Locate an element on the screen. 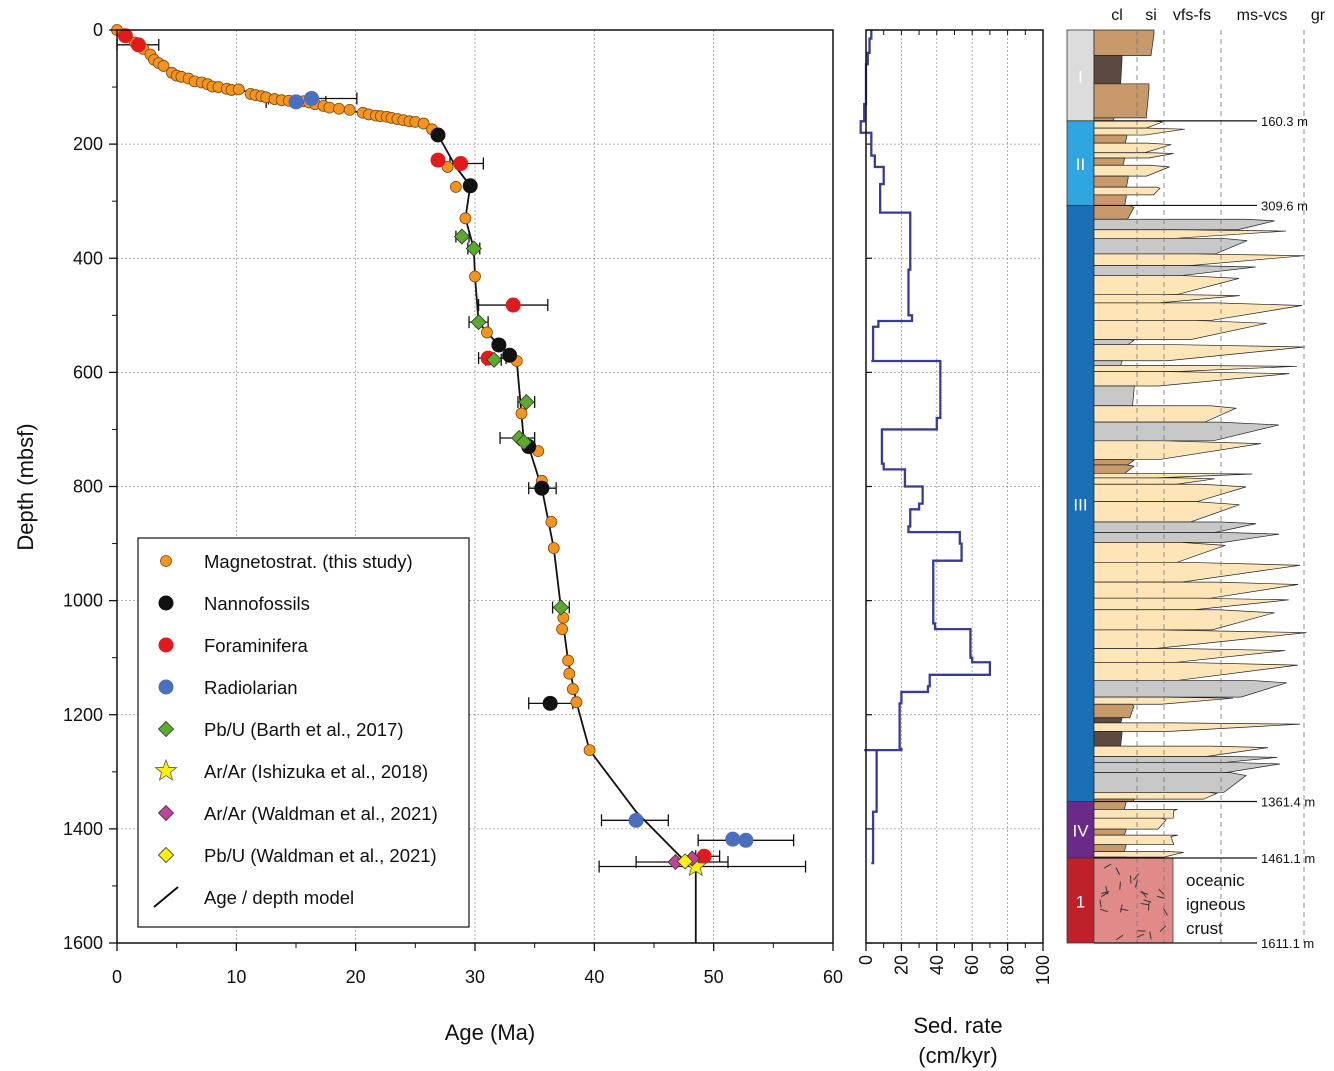  x-tick-label: 0 is located at coordinates (117, 977).